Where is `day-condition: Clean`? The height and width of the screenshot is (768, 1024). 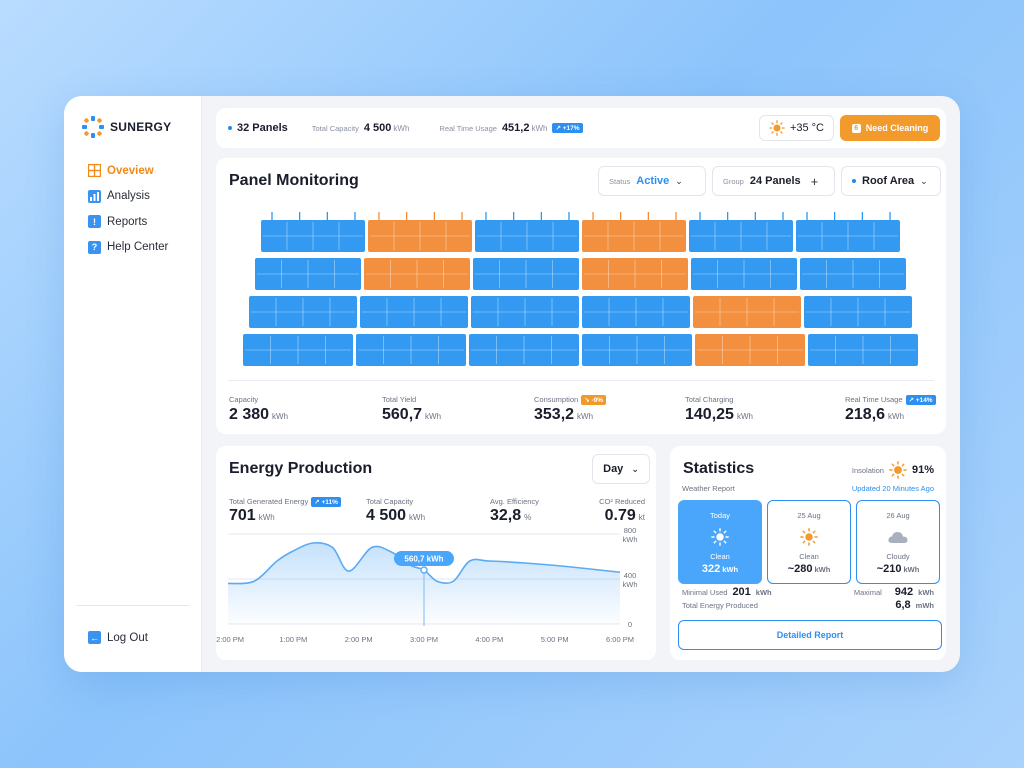 day-condition: Clean is located at coordinates (720, 556).